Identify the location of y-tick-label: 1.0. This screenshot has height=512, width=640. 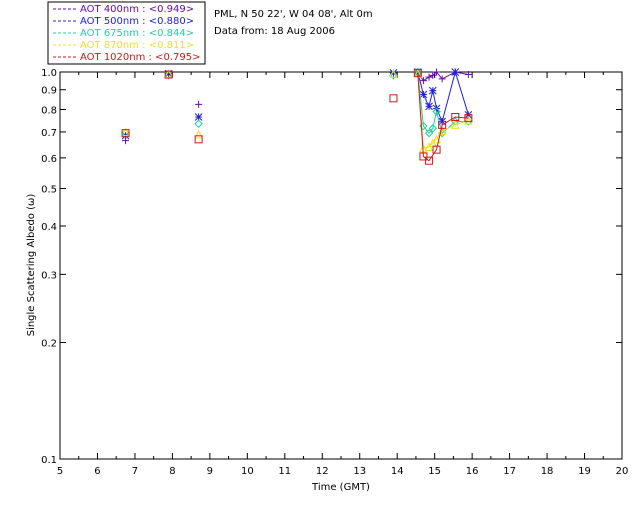
(49, 73).